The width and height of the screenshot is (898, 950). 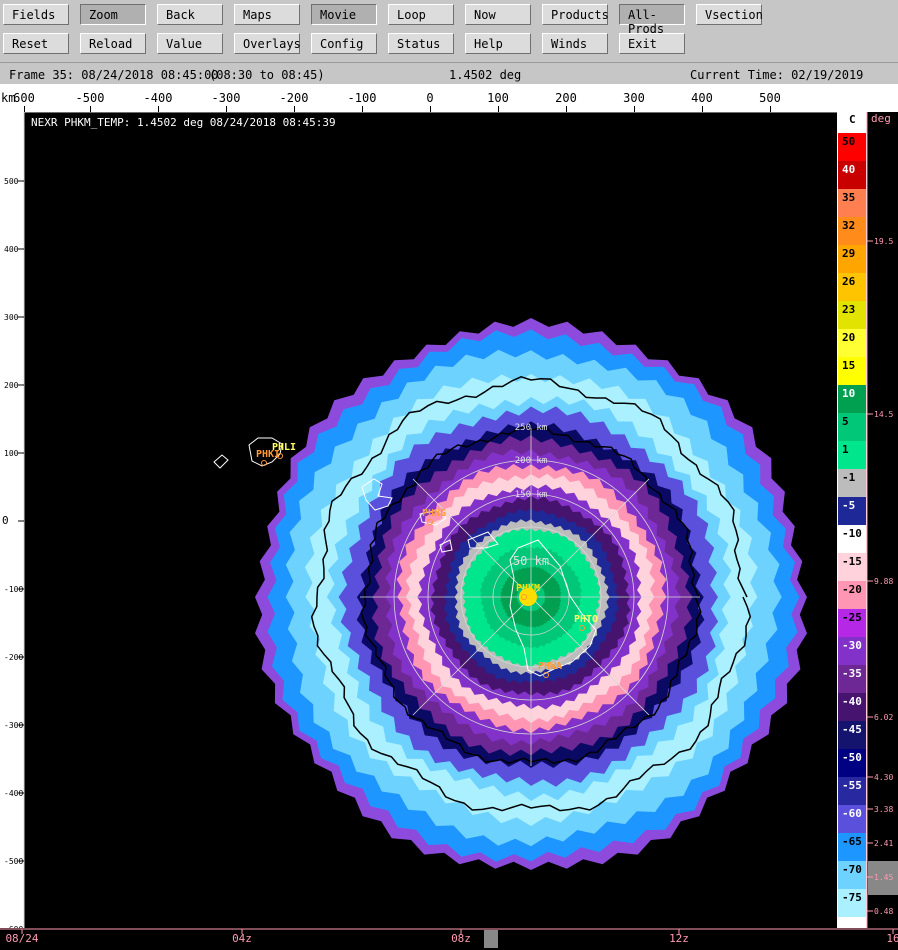 I want to click on y-tick-label: -600, so click(x=13, y=926).